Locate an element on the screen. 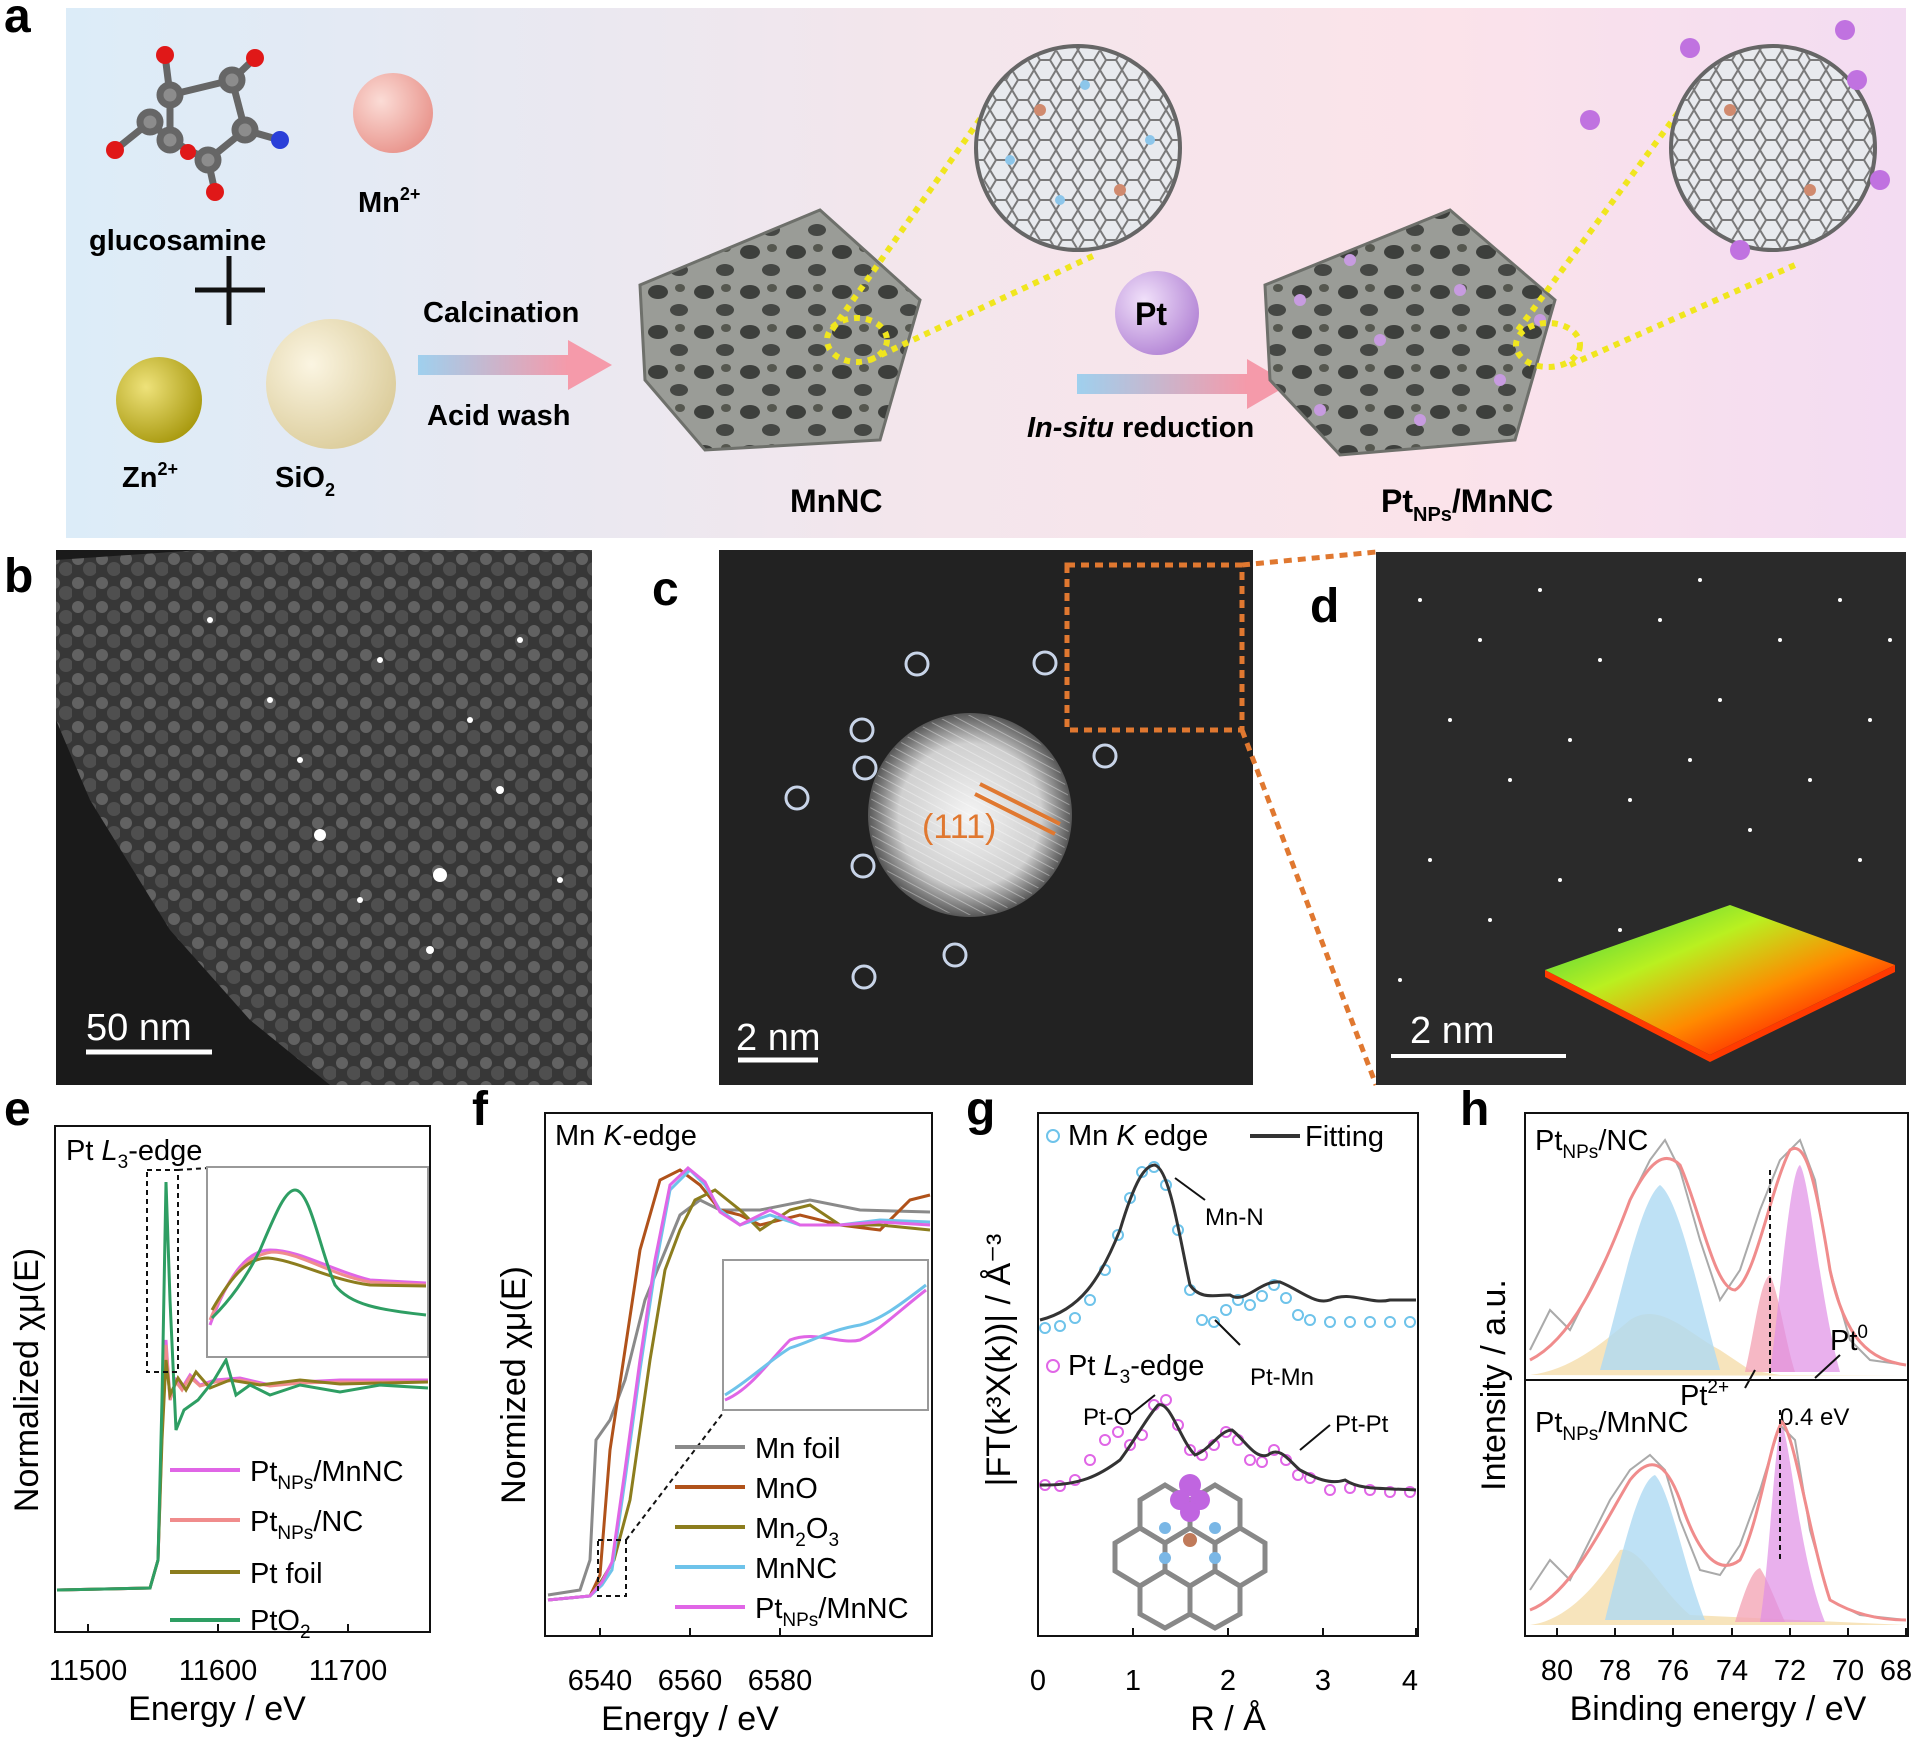  mnnc-framework is located at coordinates (780, 330).